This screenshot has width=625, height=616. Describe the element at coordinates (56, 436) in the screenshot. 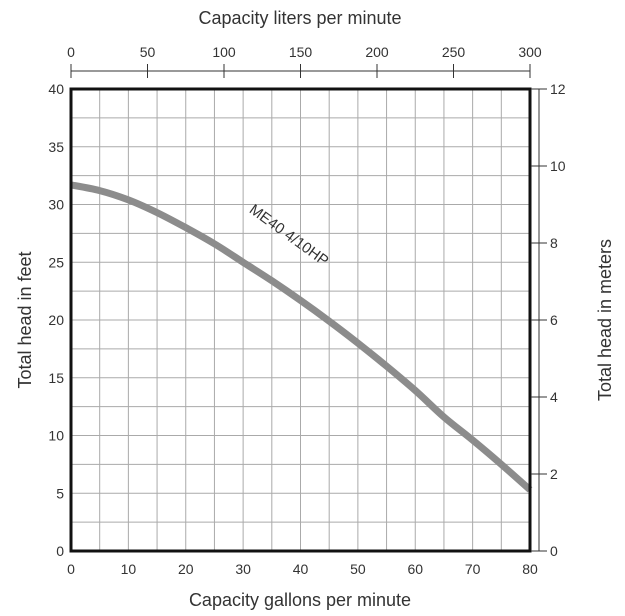

I see `y-tick-label: 10` at that location.